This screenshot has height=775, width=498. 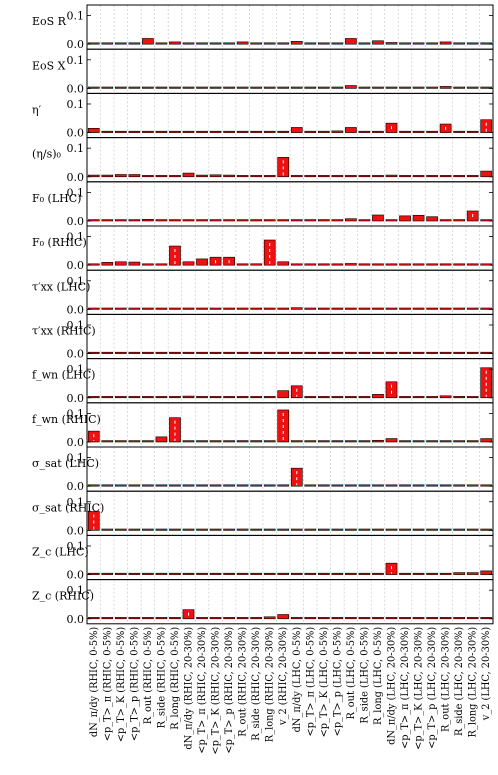 What do you see at coordinates (473, 682) in the screenshot?
I see `x-tick-label: R_long (LHC, 20-30%)` at bounding box center [473, 682].